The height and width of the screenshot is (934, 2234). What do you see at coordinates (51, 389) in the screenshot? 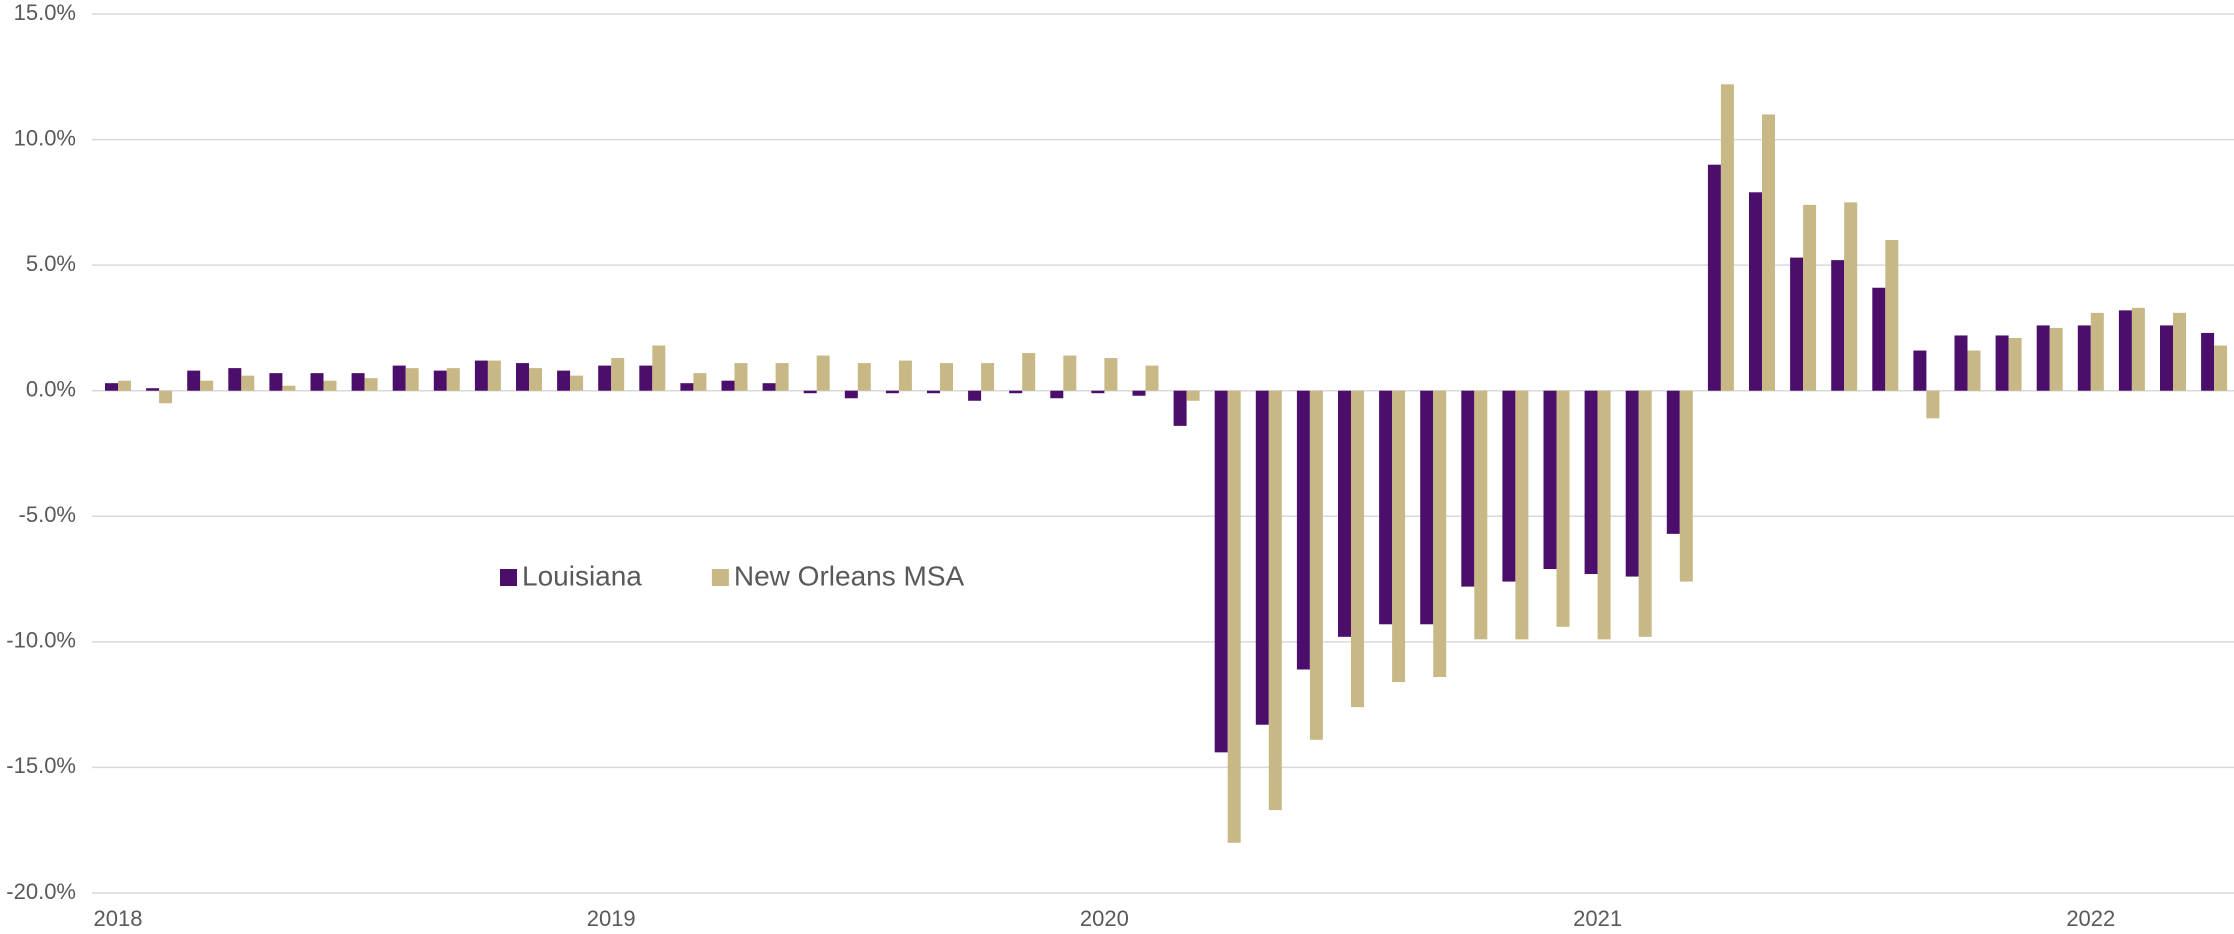
I see `y-tick-label: 0.0%` at bounding box center [51, 389].